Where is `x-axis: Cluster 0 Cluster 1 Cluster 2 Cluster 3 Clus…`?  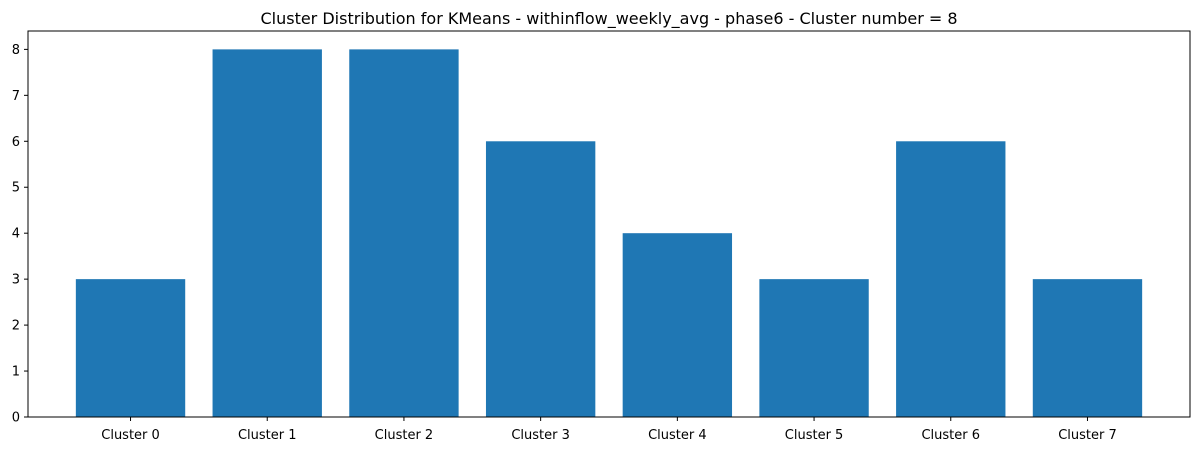 x-axis: Cluster 0 Cluster 1 Cluster 2 Cluster 3 Clus… is located at coordinates (609, 430).